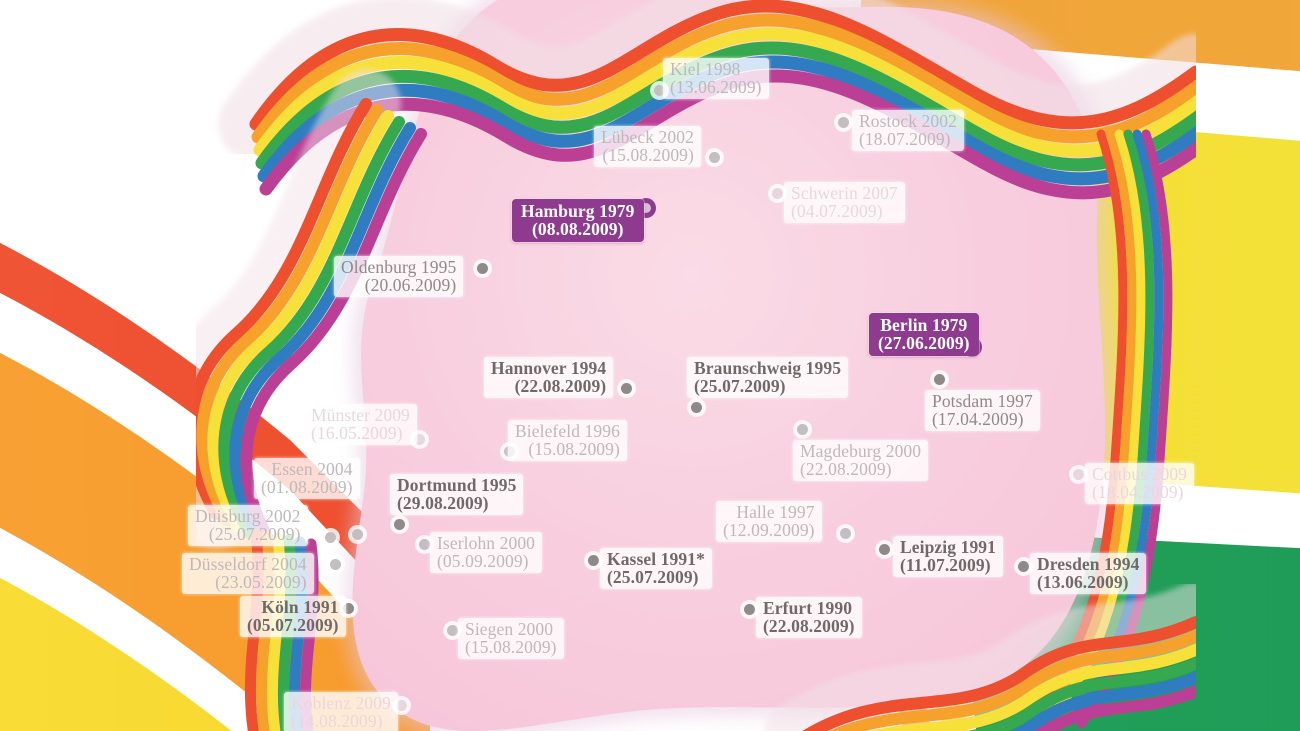 This screenshot has width=1300, height=731. What do you see at coordinates (293, 625) in the screenshot?
I see `city-date: (05.07.2009)` at bounding box center [293, 625].